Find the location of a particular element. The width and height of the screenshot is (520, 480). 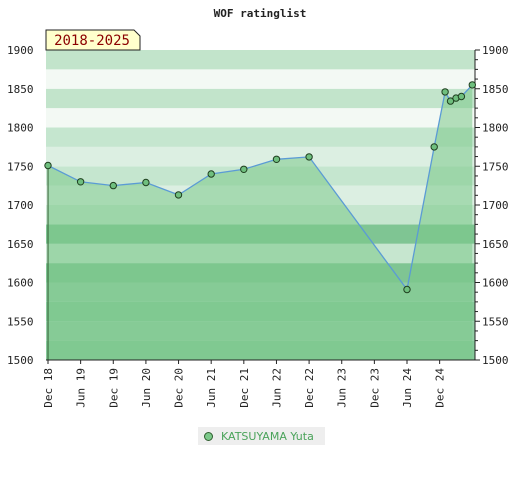

legend: KATSUYAMA Yuta is located at coordinates (261, 436).